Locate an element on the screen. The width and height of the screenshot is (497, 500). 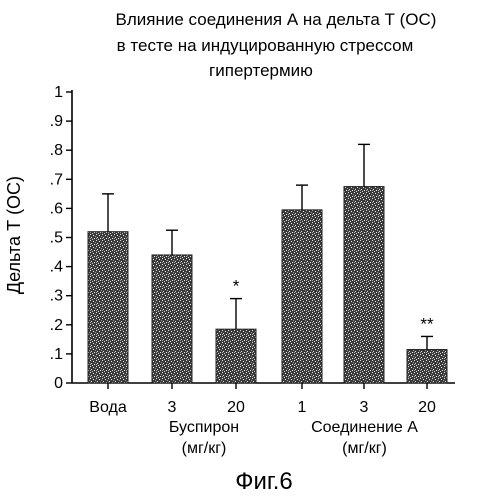
y-tick-label: .5 is located at coordinates (56, 238).